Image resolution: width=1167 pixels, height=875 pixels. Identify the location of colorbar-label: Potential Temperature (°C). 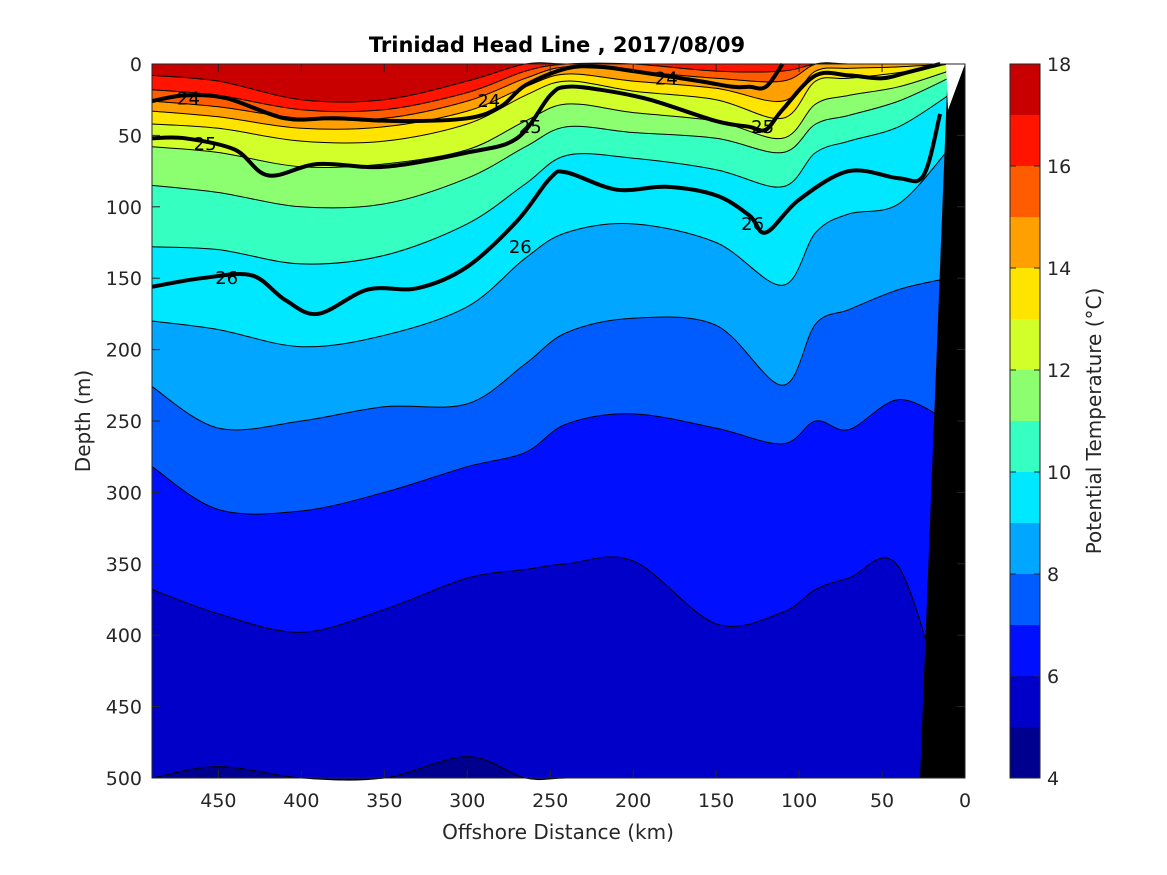
(1094, 421).